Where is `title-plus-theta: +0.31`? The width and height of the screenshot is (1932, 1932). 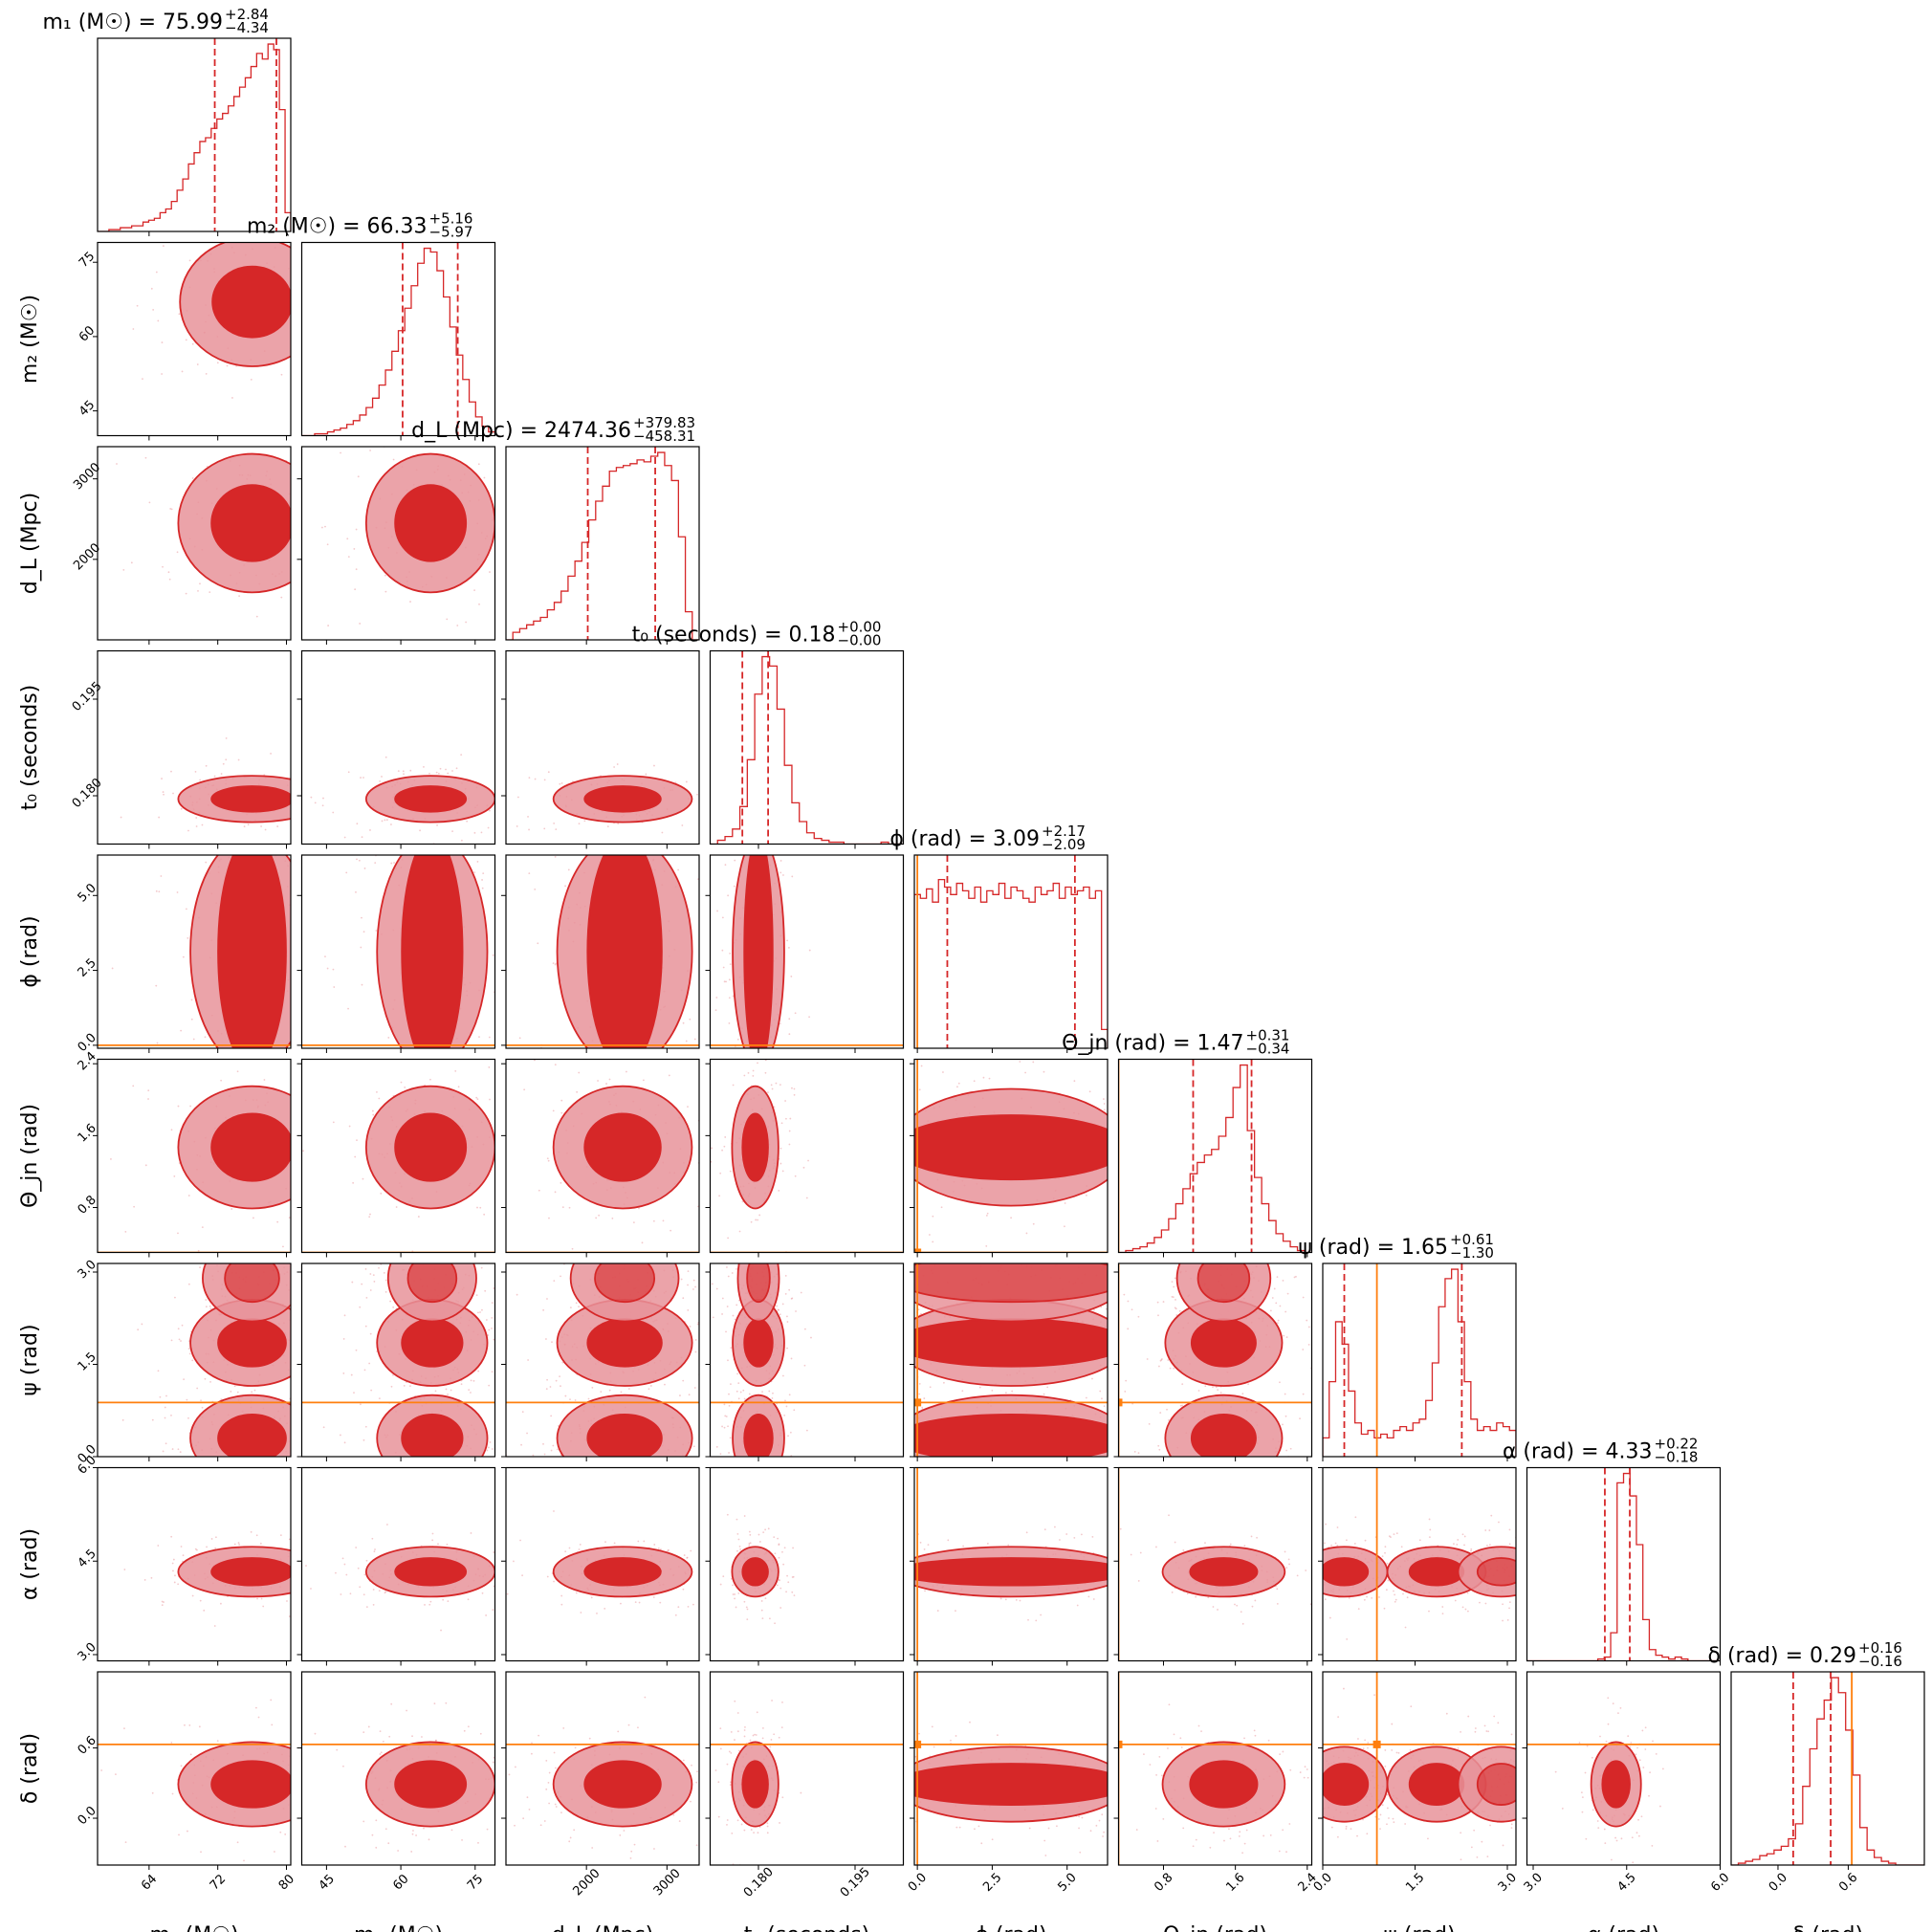 title-plus-theta: +0.31 is located at coordinates (1268, 1035).